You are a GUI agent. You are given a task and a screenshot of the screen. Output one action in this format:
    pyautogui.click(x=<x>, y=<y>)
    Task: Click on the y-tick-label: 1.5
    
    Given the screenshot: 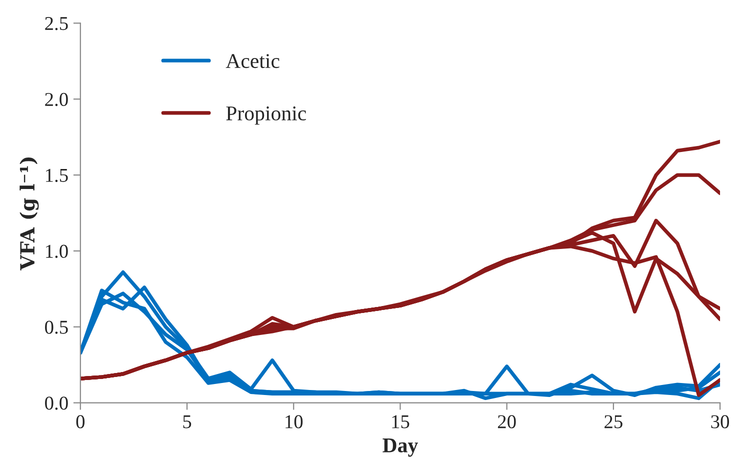 What is the action you would take?
    pyautogui.click(x=57, y=175)
    